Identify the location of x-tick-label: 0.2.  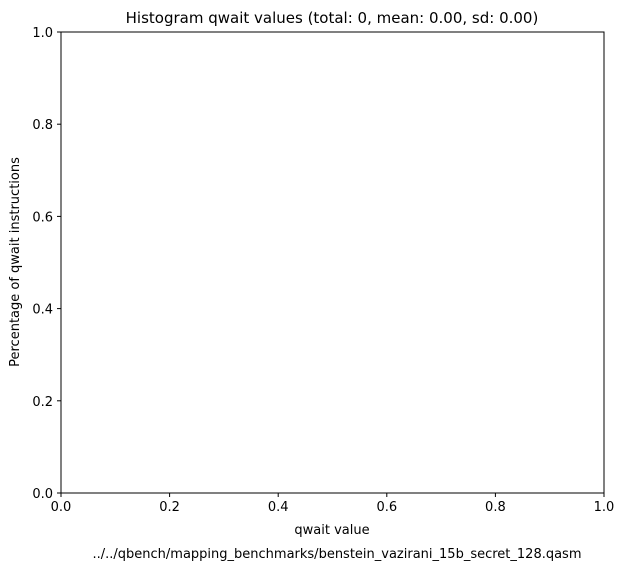
(169, 507).